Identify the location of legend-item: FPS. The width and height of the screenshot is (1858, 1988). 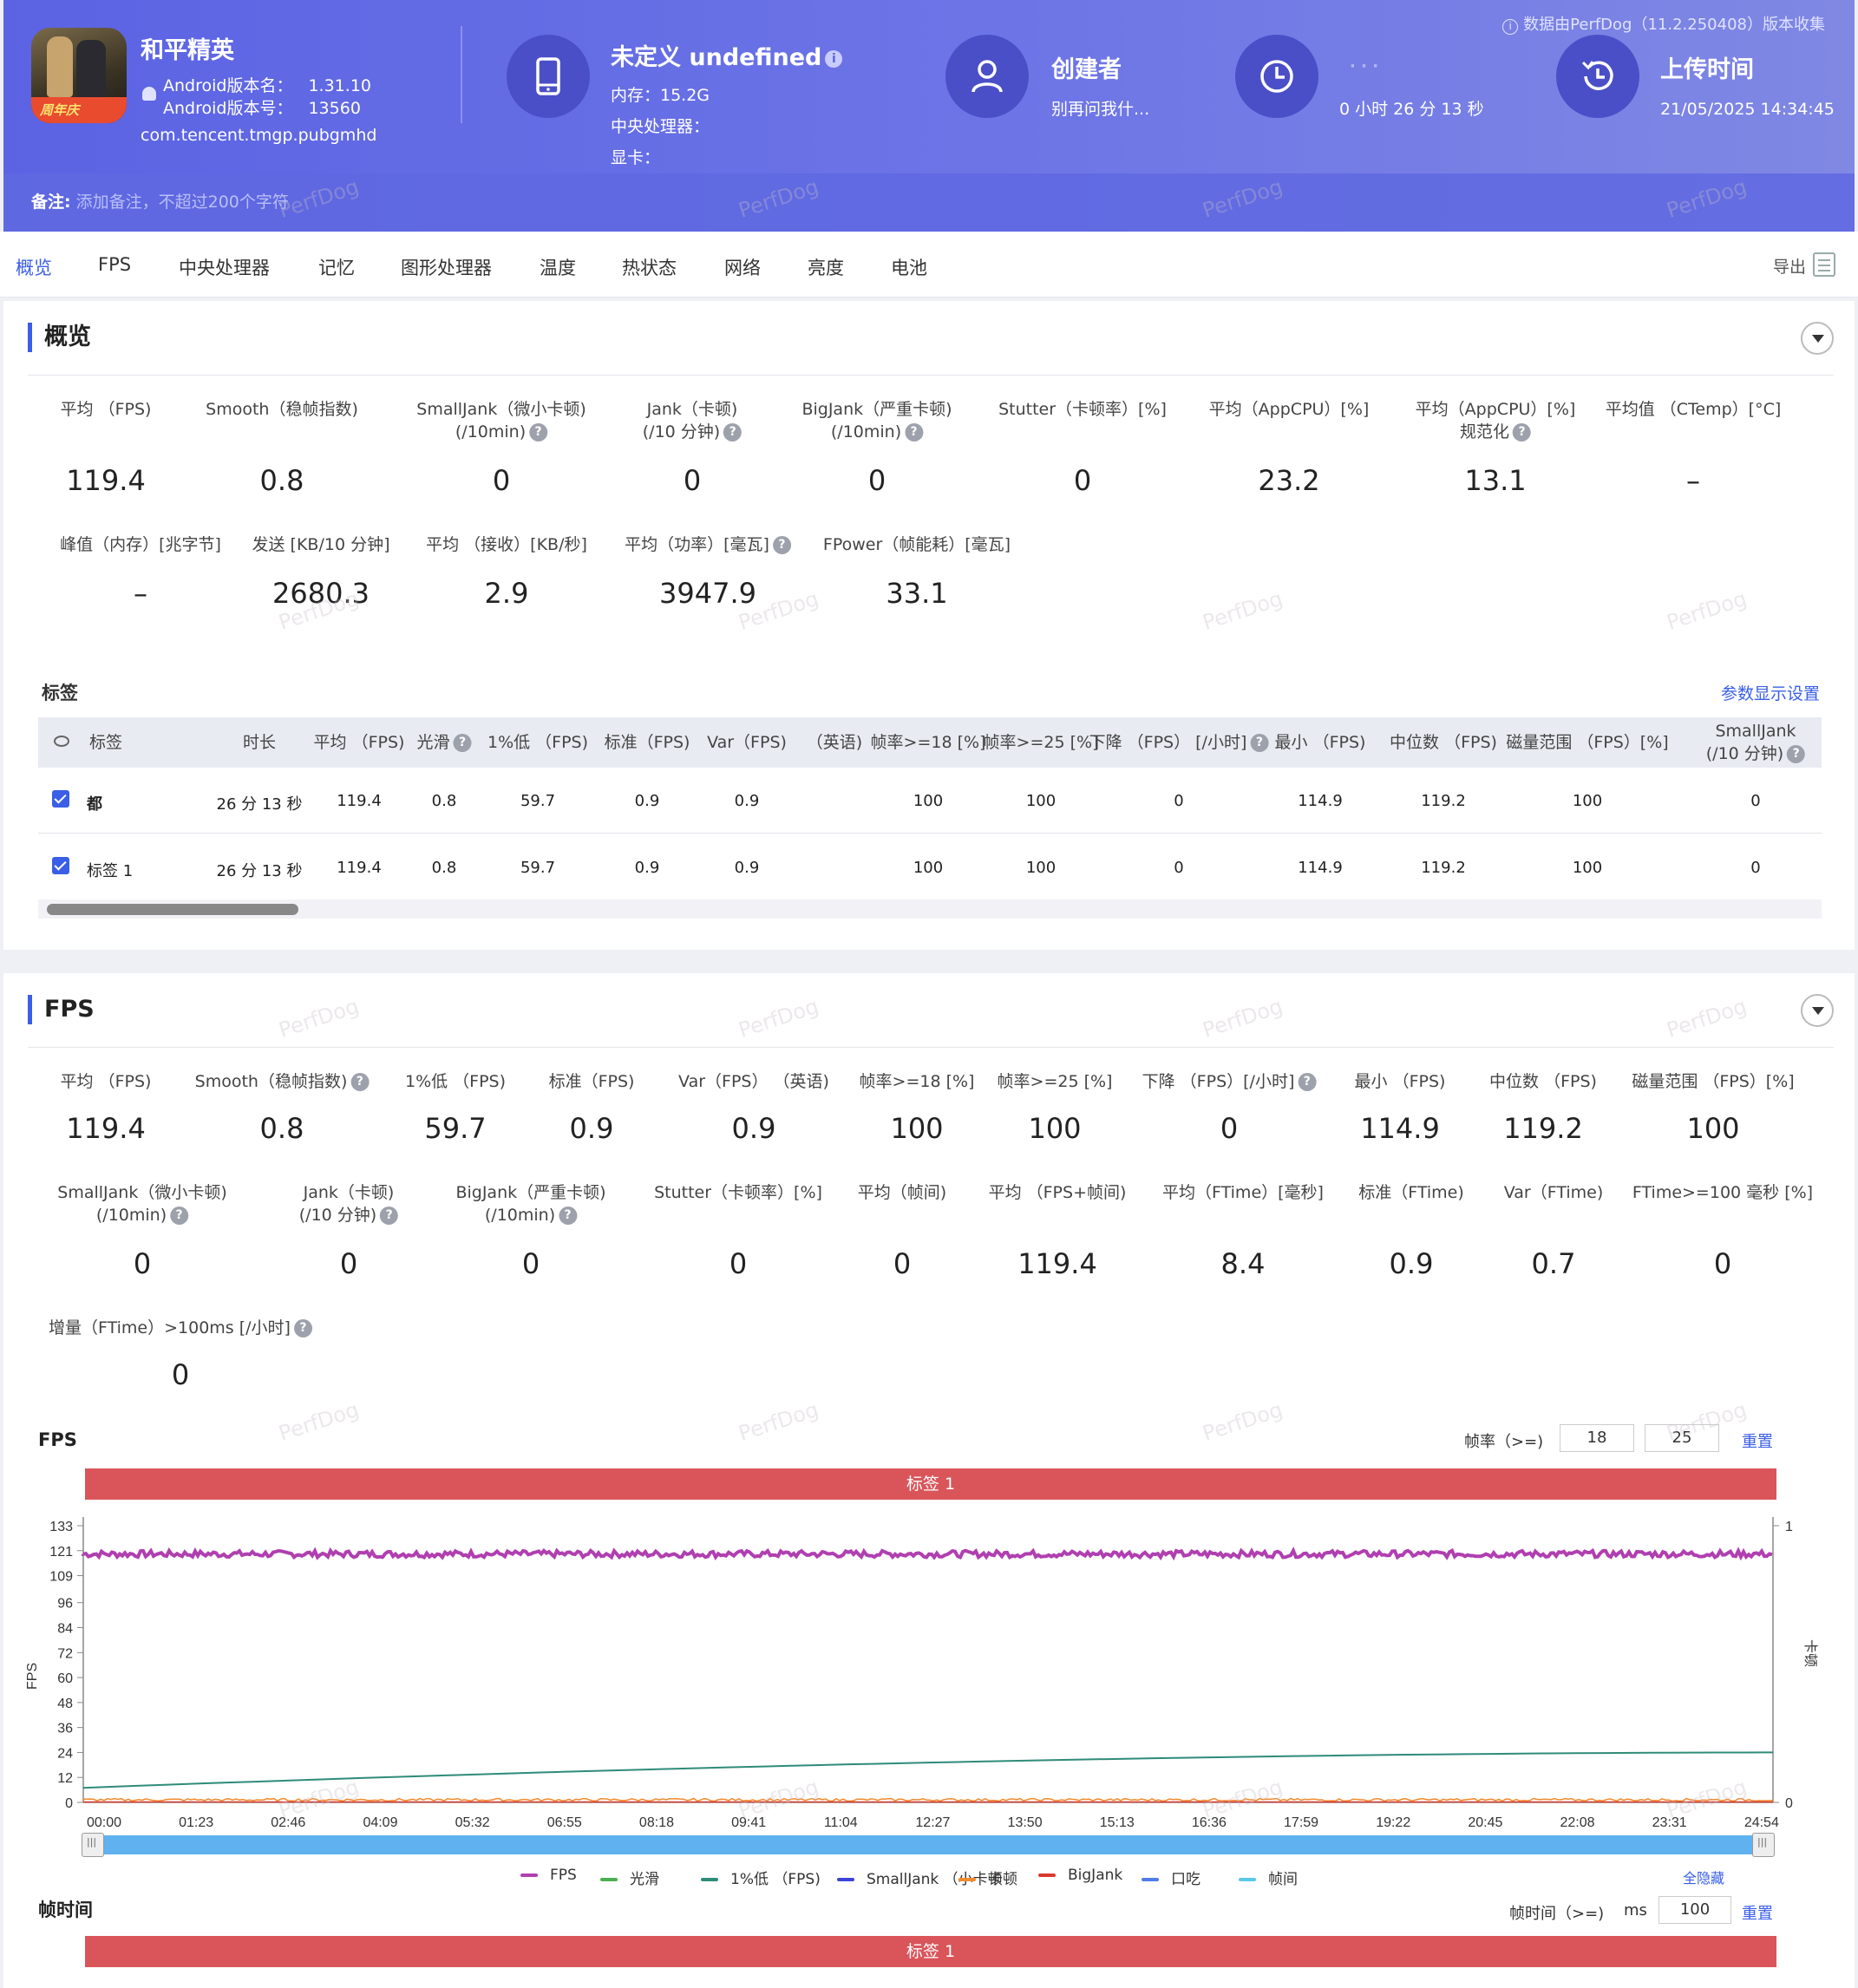
(548, 1875).